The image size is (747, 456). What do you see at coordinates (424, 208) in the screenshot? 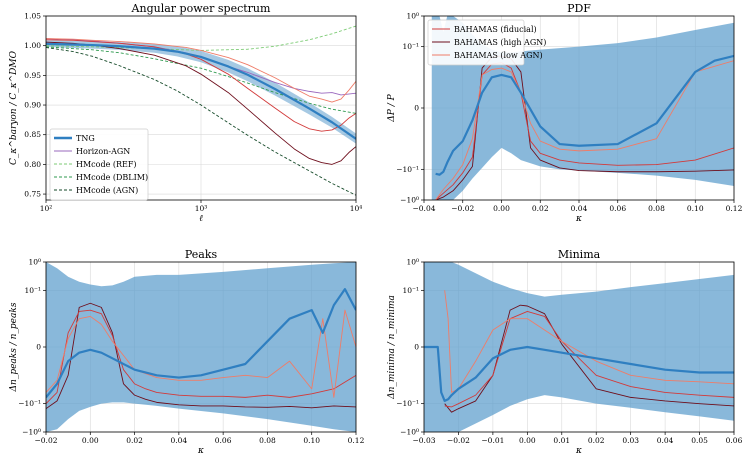
I see `x-tick-label: −0.04` at bounding box center [424, 208].